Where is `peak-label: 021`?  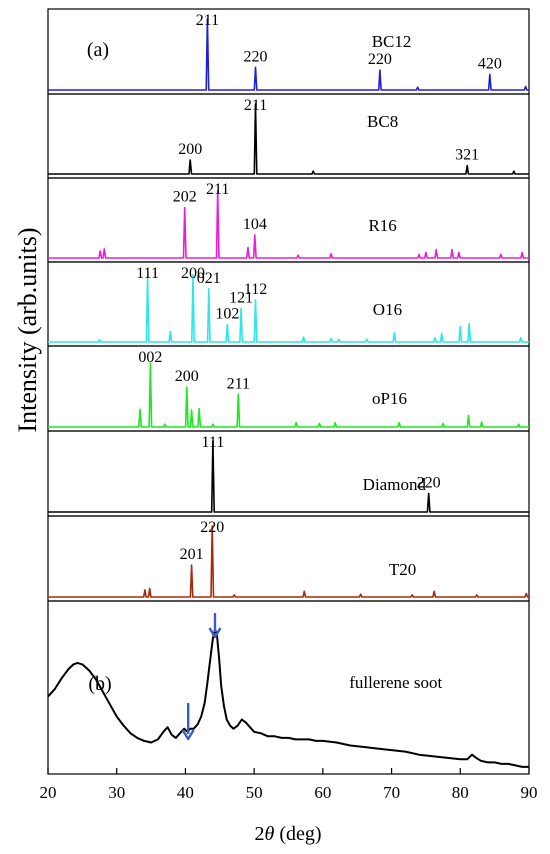
peak-label: 021 is located at coordinates (209, 278).